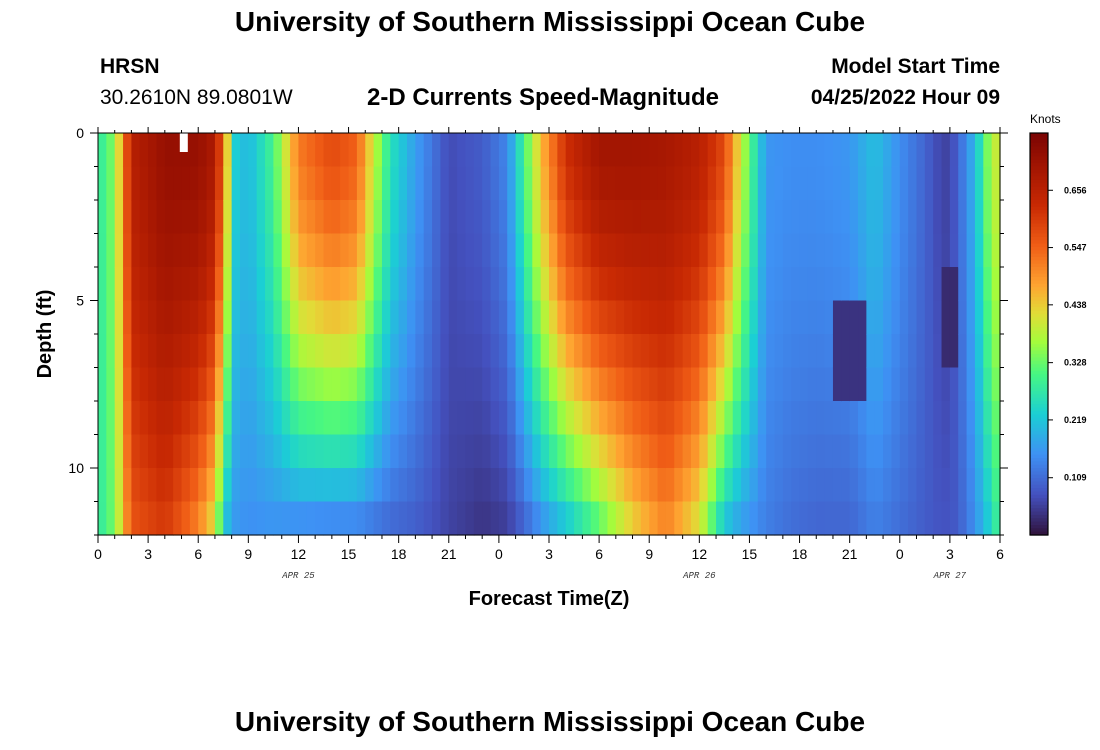  What do you see at coordinates (649, 554) in the screenshot?
I see `x-tick-label: 9` at bounding box center [649, 554].